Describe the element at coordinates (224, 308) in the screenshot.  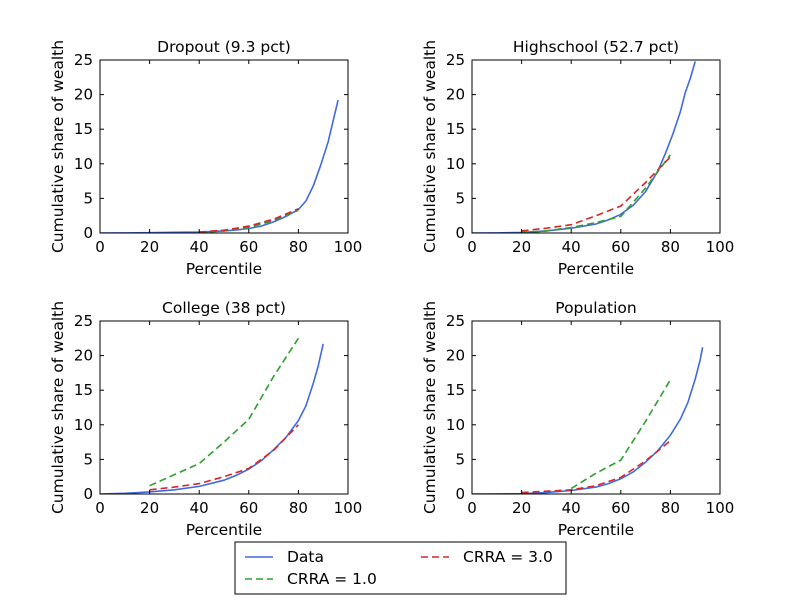
I see `chart-title: College (38 pct)` at that location.